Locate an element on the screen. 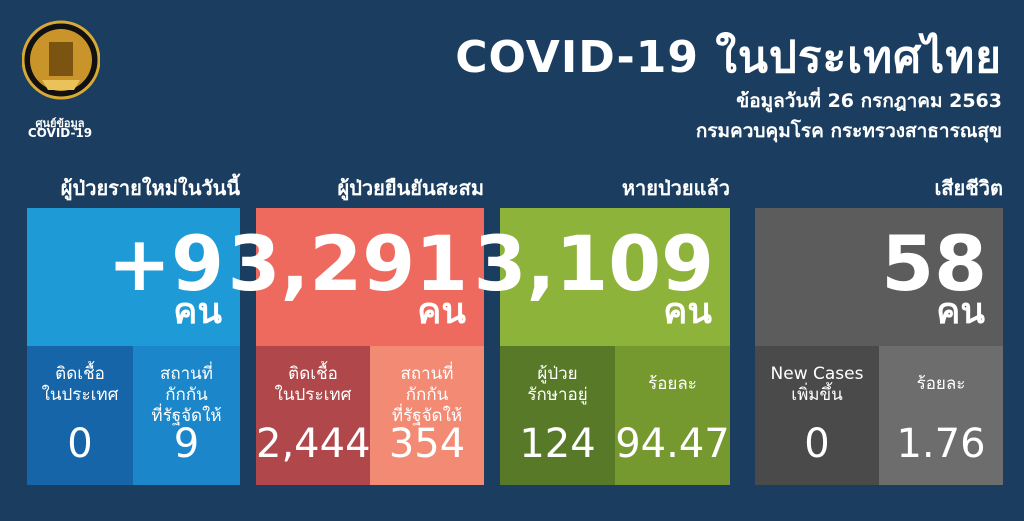 This screenshot has height=521, width=1024. sub-label: ผู้ป่วย รักษาอยู่ is located at coordinates (557, 385).